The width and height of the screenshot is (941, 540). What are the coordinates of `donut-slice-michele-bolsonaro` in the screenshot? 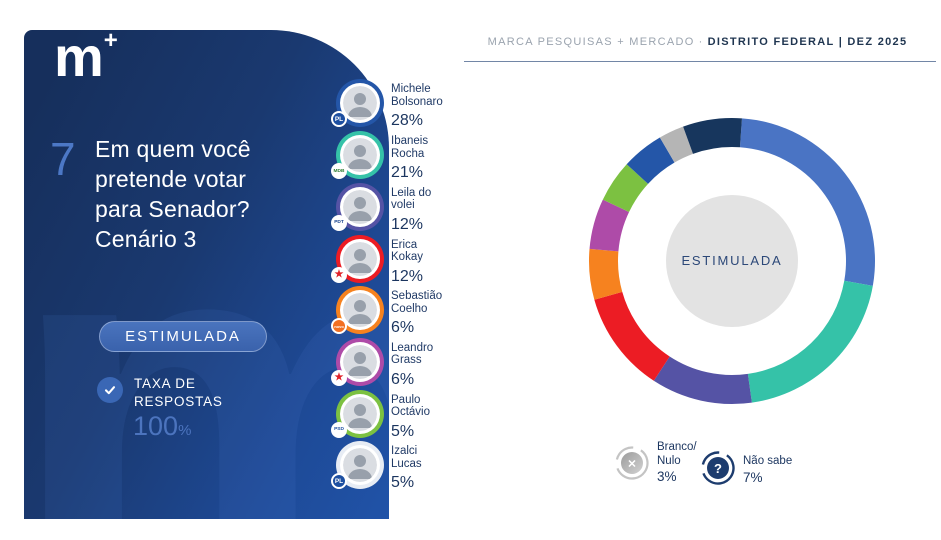 It's located at (807, 202).